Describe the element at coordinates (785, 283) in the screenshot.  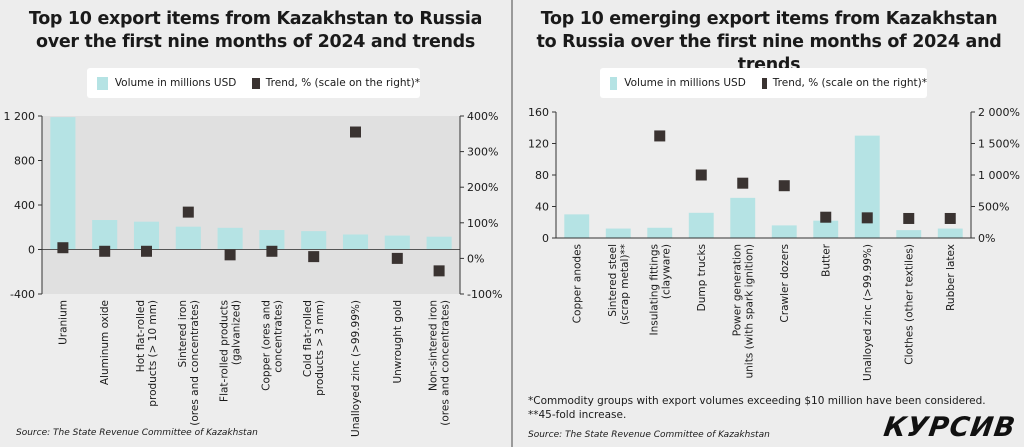
I see `category-label-5-line-0: Crawler dozers` at that location.